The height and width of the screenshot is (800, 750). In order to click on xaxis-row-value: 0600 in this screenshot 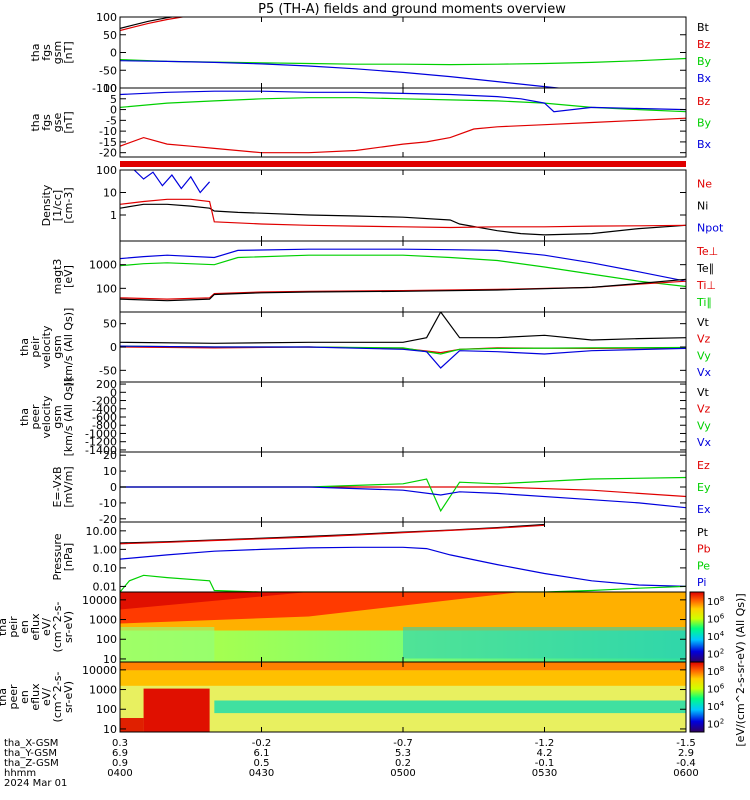, I will do `click(685, 773)`.